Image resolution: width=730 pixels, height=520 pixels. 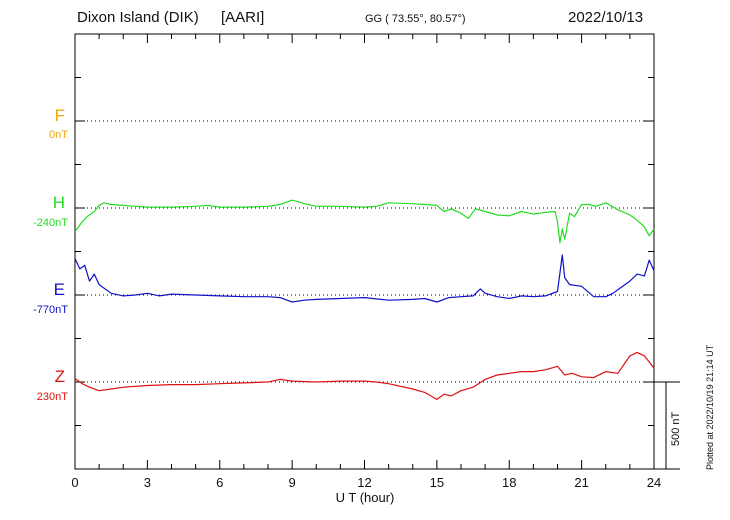 What do you see at coordinates (364, 221) in the screenshot?
I see `trace-h` at bounding box center [364, 221].